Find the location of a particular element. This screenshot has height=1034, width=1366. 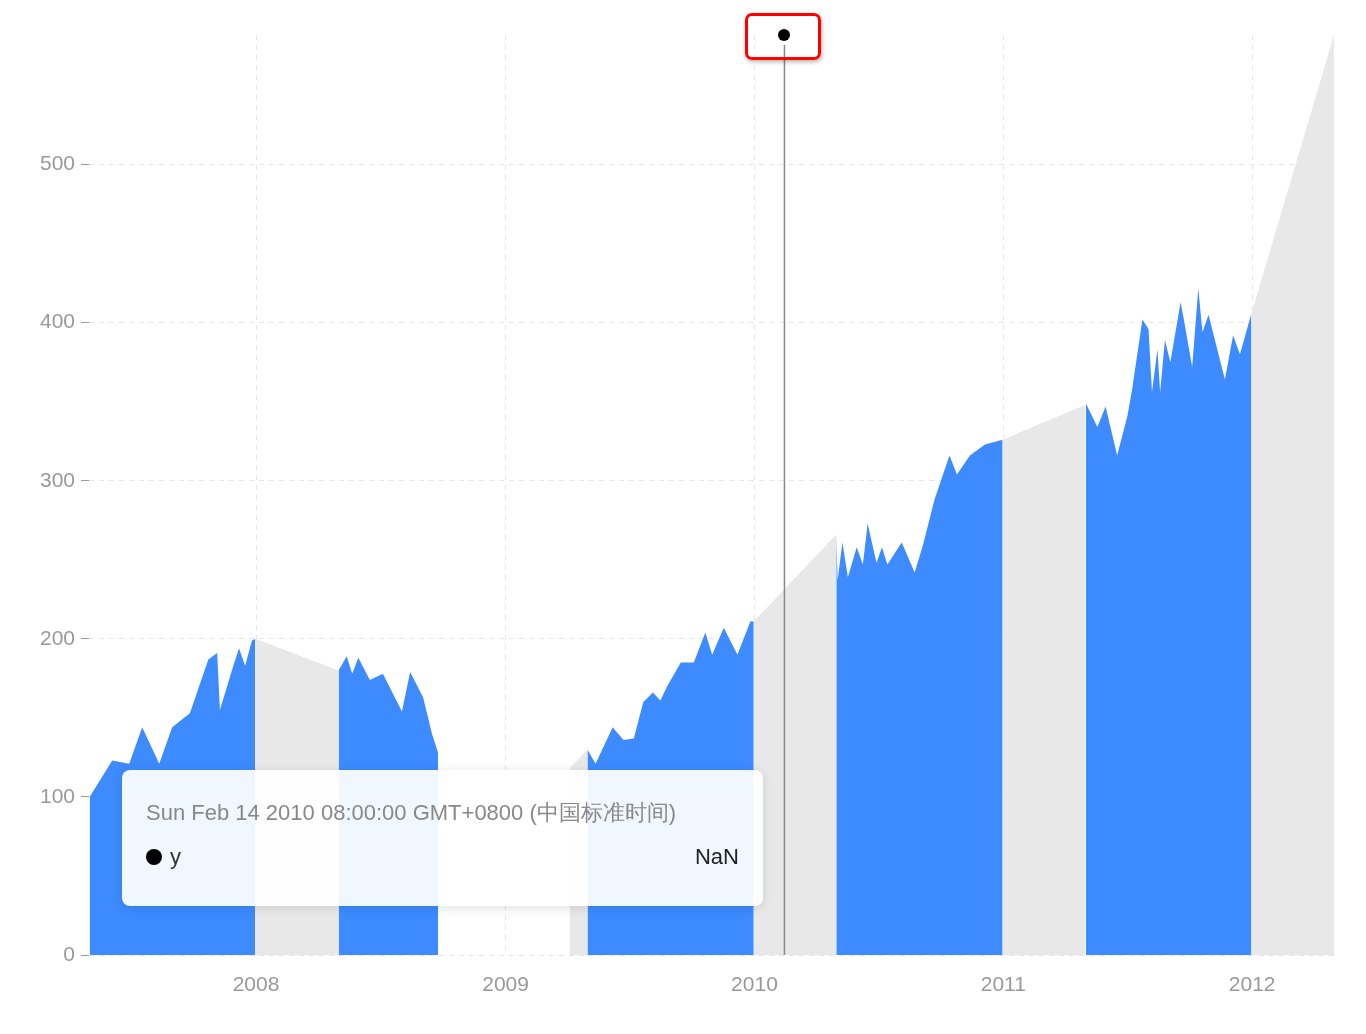

y-tick-label: 100 is located at coordinates (57, 795).